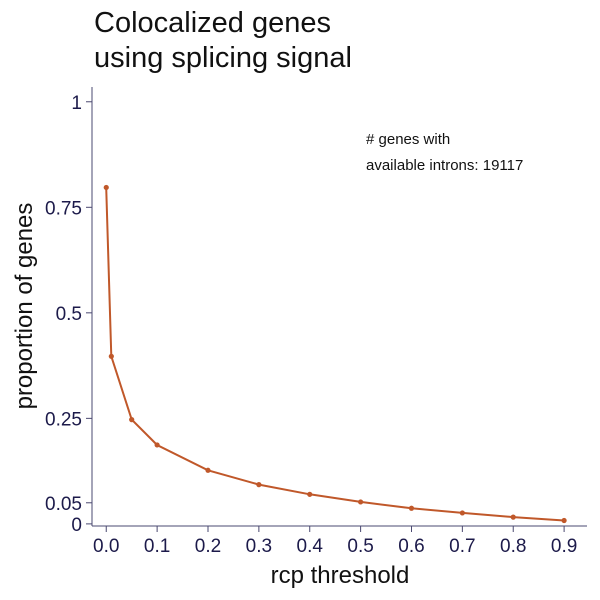  Describe the element at coordinates (259, 546) in the screenshot. I see `x-tick-label: 0.3` at that location.